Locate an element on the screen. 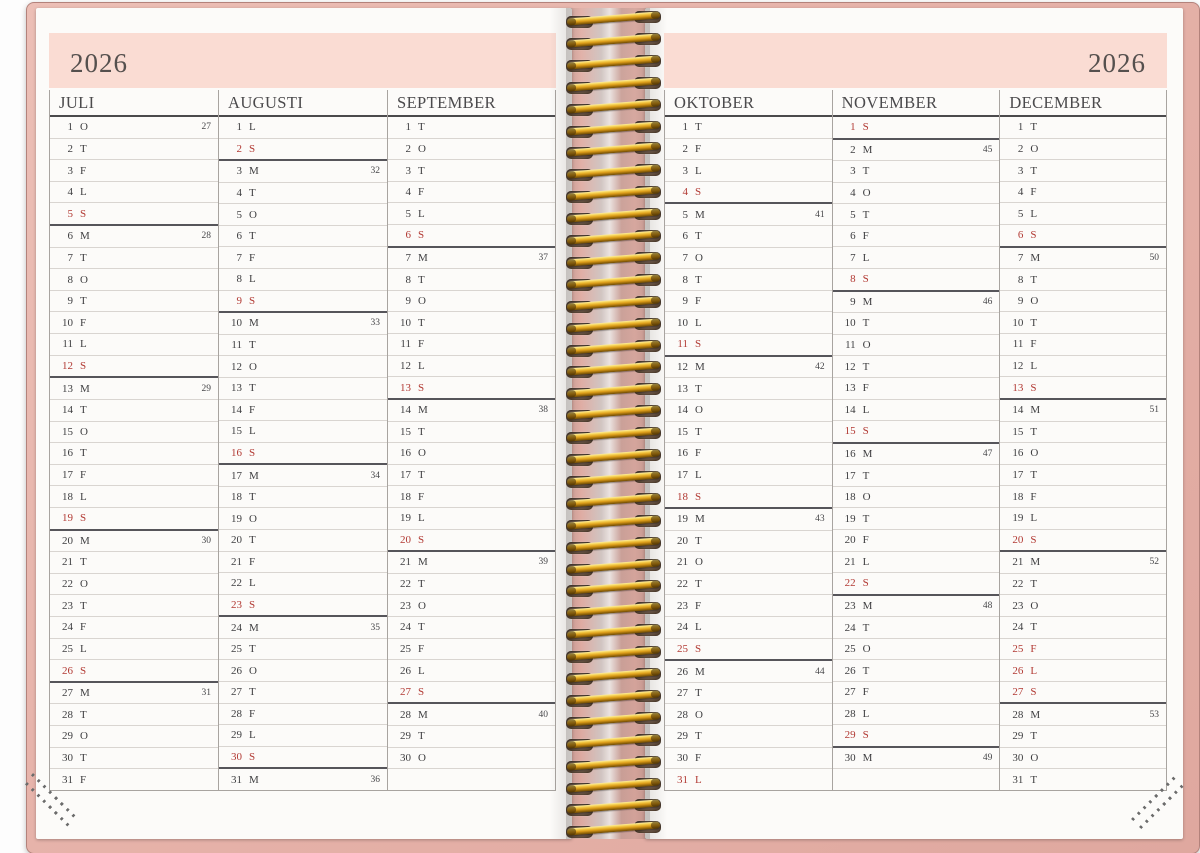  day-number: 26 is located at coordinates (405, 670).